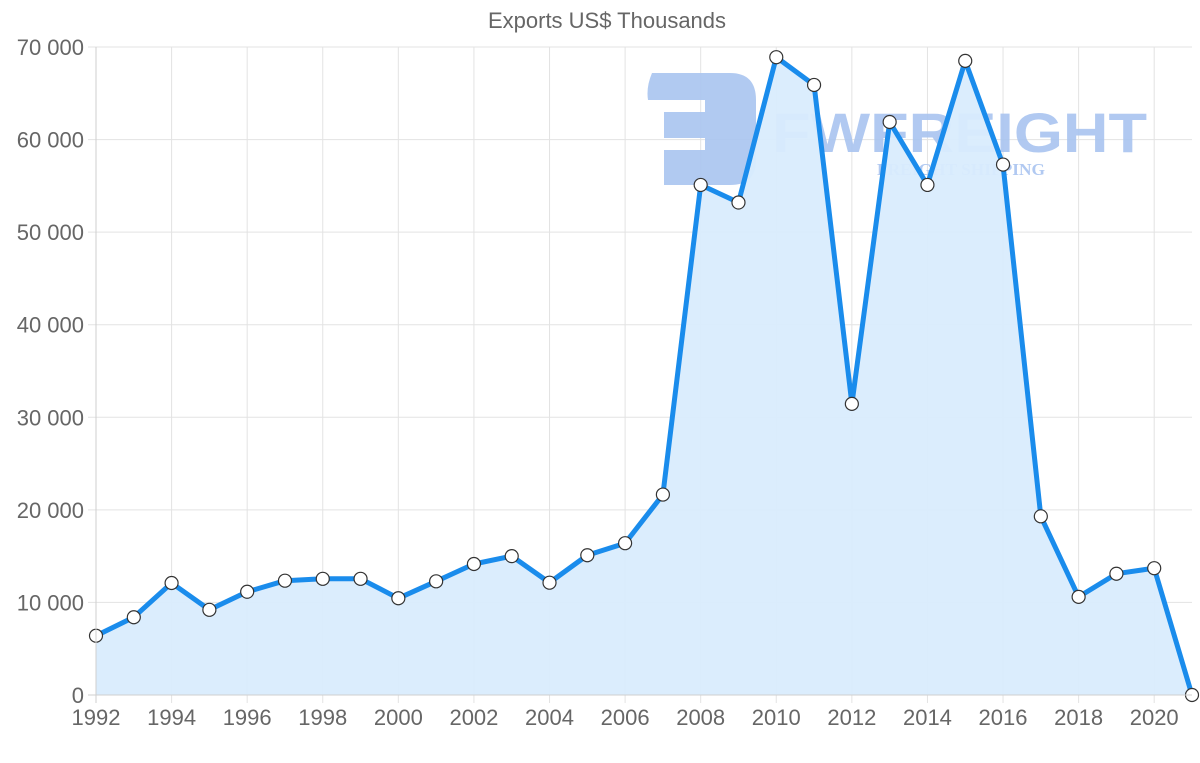 This screenshot has width=1200, height=763. What do you see at coordinates (50, 232) in the screenshot?
I see `y-tick-label: 50 000` at bounding box center [50, 232].